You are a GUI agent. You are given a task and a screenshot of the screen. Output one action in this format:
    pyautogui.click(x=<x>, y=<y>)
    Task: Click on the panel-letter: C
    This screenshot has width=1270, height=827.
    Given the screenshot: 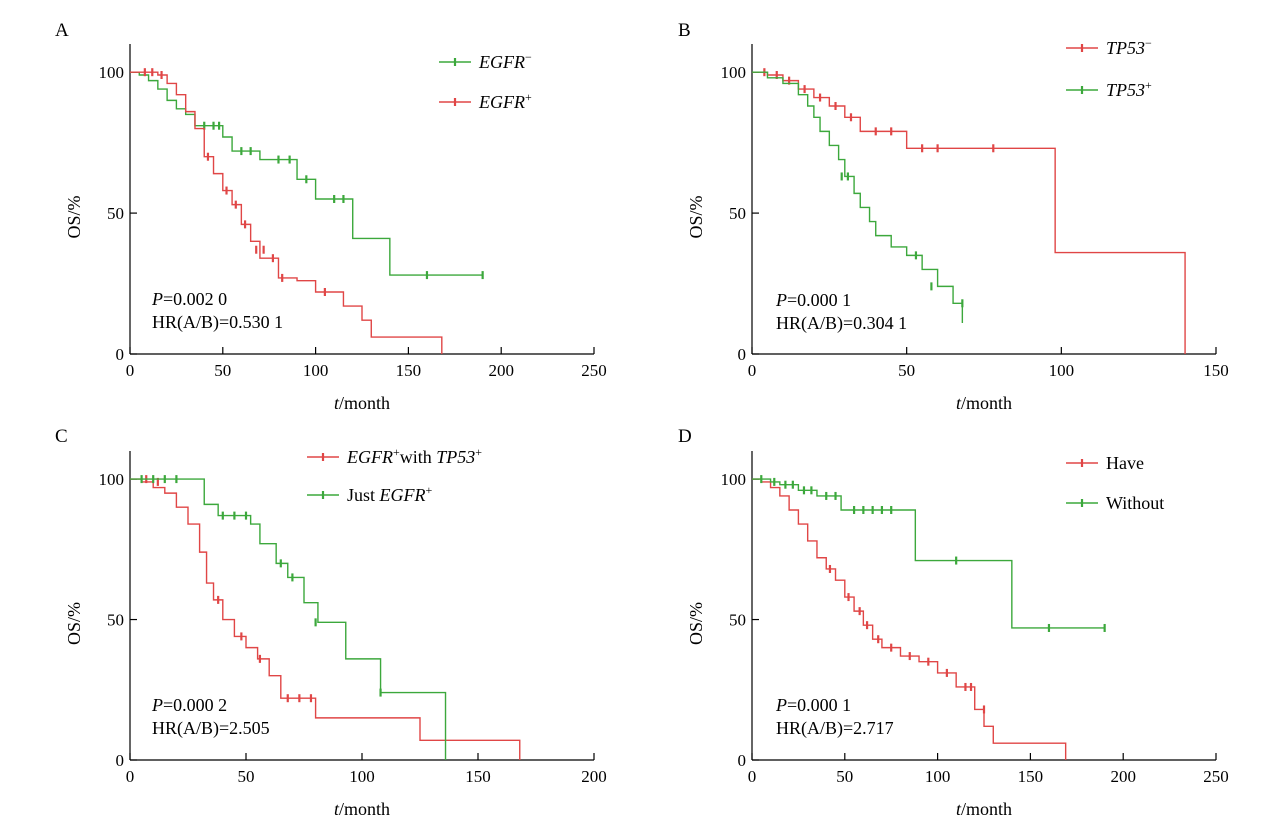 What is the action you would take?
    pyautogui.click(x=61, y=436)
    